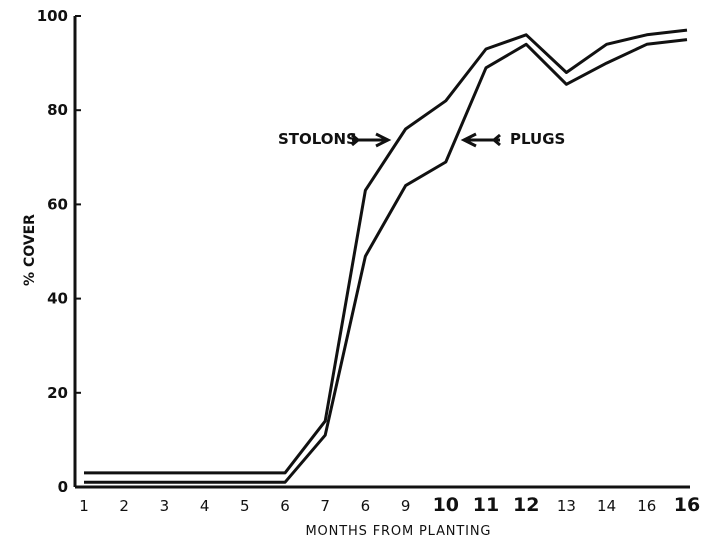 The image size is (712, 545). I want to click on x-tick-group: 1 2 3 4 5 6 7 6 9 10 11 12 13 14 16 16, so click(389, 505).